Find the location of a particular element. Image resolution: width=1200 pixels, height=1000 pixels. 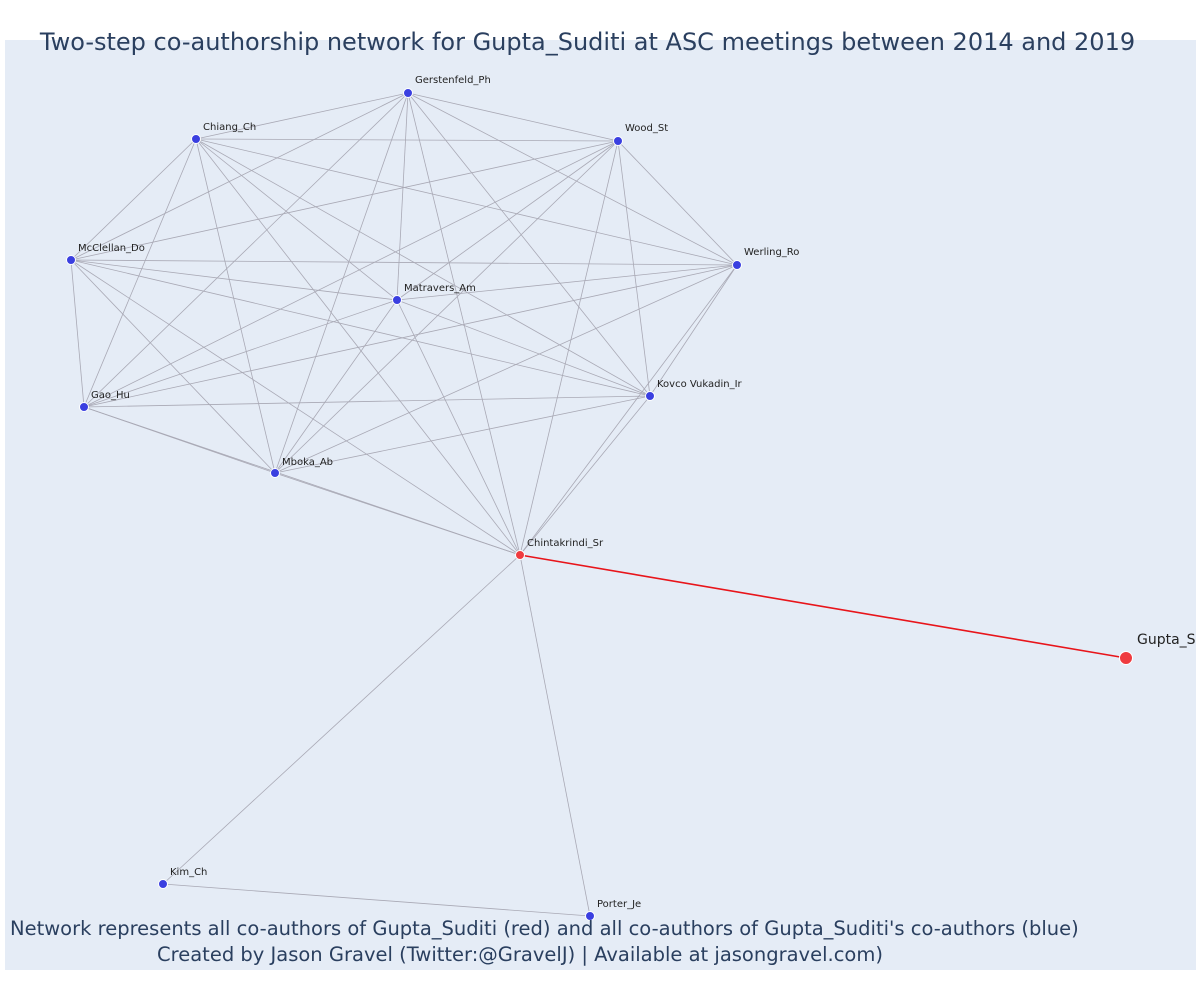

edge-kovco-vukadin-ir-gao-hu is located at coordinates (367, 401).